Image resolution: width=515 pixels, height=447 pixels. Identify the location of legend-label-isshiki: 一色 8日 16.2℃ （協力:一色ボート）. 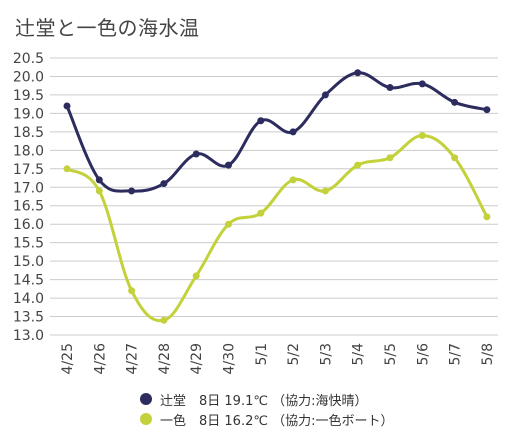
(277, 421).